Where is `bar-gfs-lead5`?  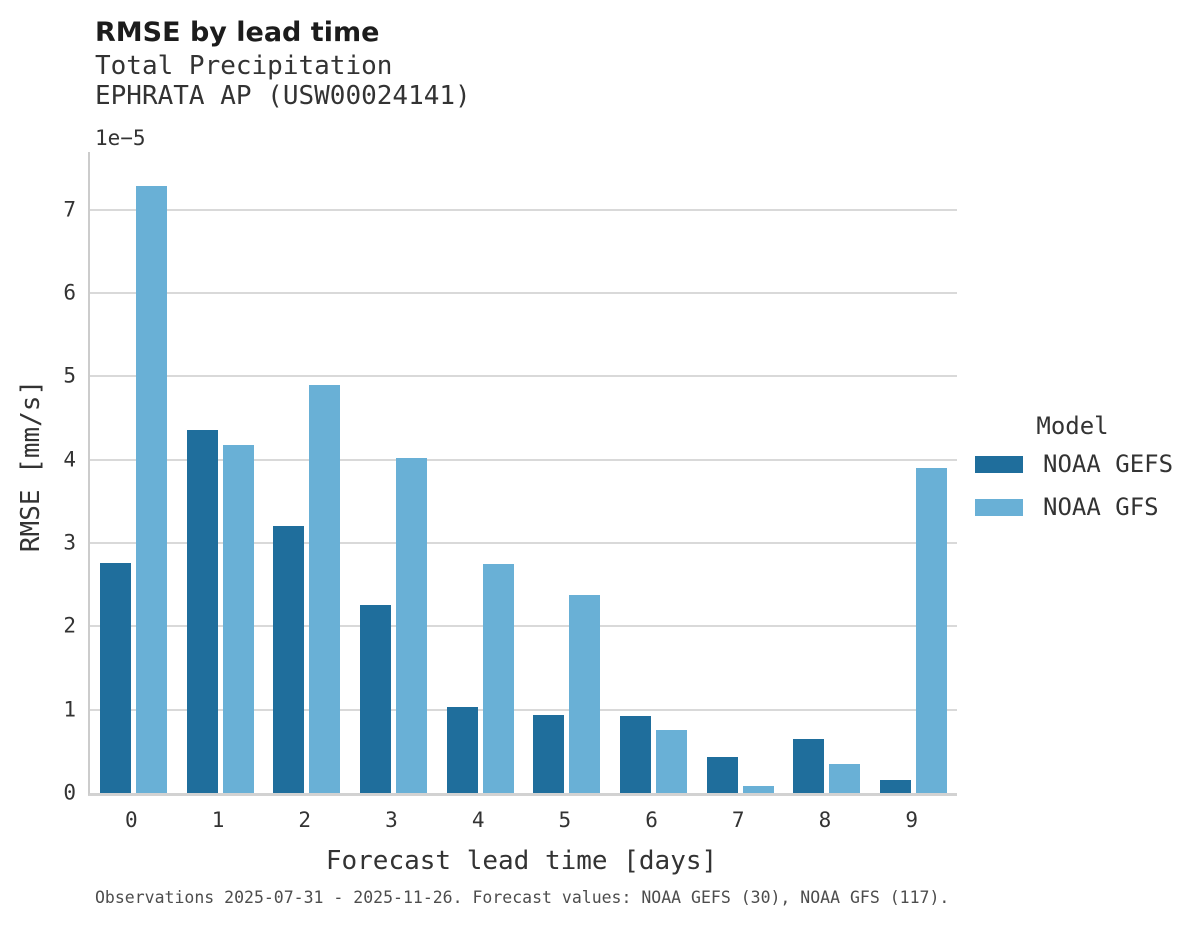
bar-gfs-lead5 is located at coordinates (585, 693).